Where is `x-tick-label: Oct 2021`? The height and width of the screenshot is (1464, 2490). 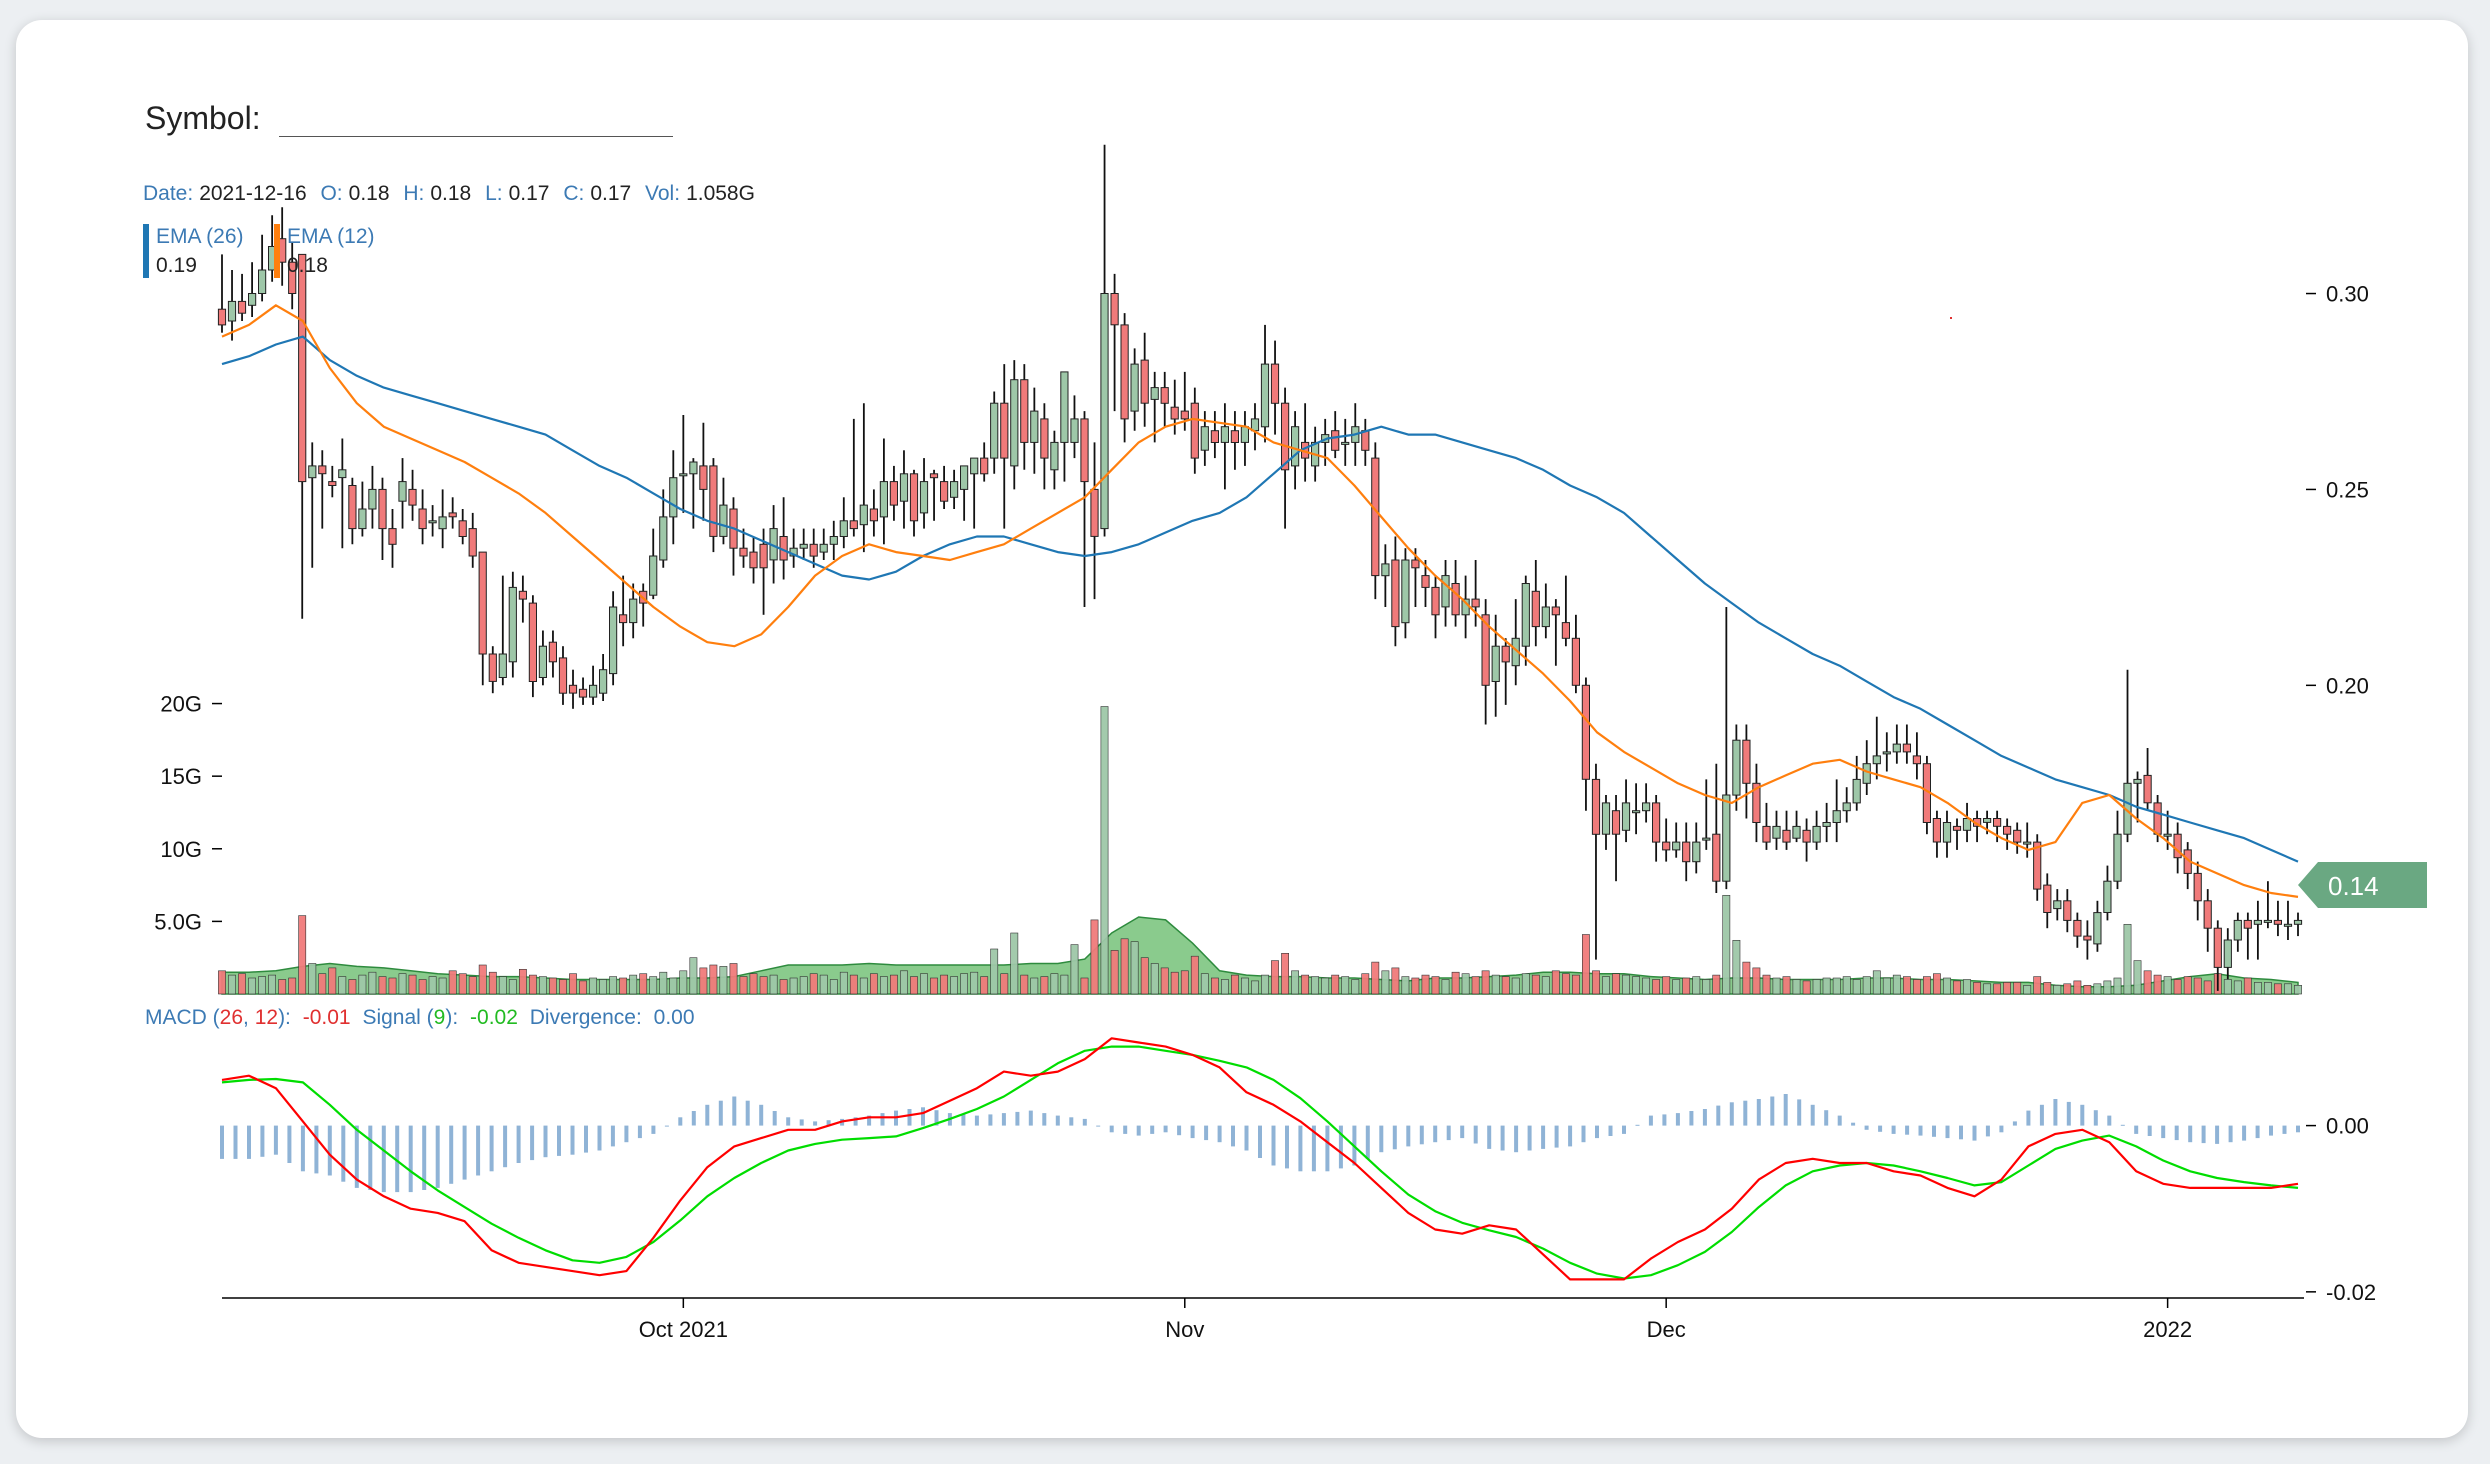 x-tick-label: Oct 2021 is located at coordinates (683, 1329).